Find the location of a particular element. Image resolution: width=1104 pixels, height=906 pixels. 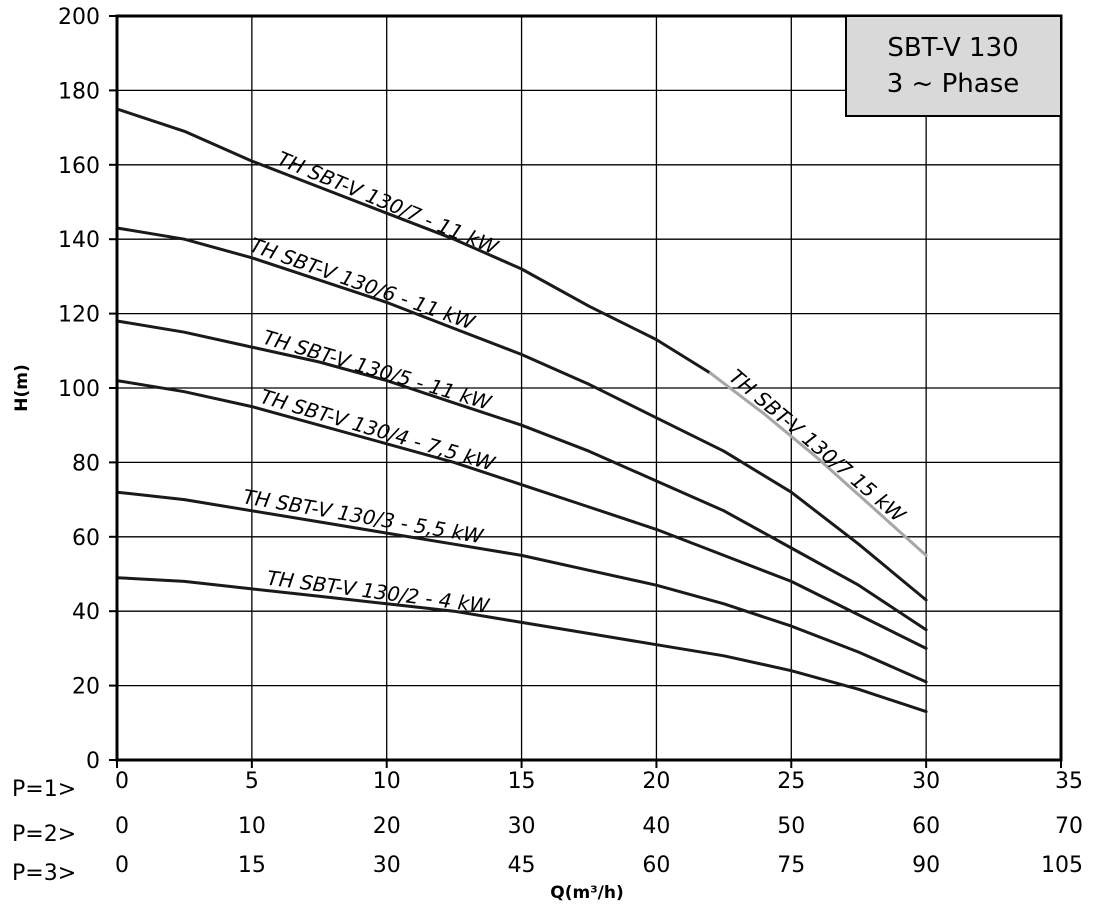

info-box-line-1: SBT-V 130 is located at coordinates (952, 48).